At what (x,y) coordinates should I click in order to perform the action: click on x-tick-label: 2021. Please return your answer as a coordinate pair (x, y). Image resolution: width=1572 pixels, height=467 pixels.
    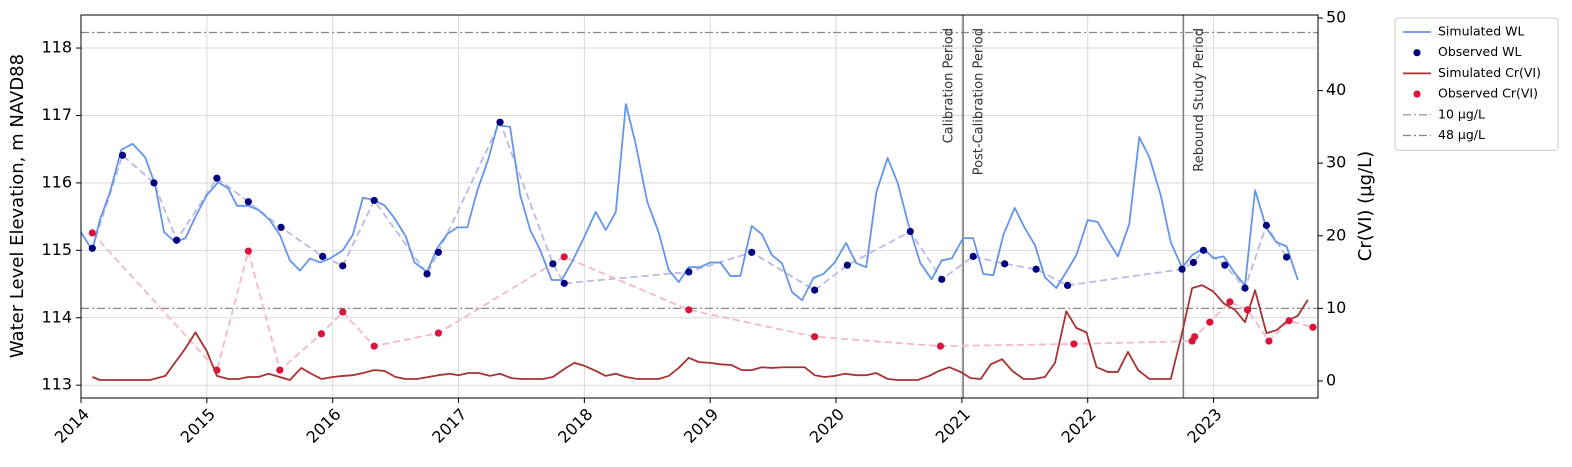
    Looking at the image, I should click on (953, 426).